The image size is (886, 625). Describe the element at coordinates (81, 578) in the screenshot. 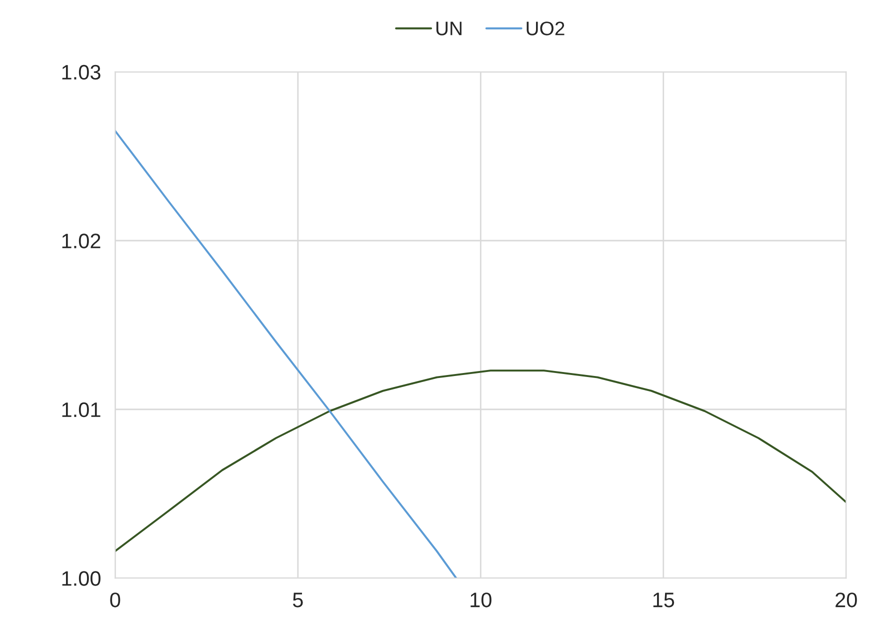

I see `y-tick-label: 1.00` at that location.